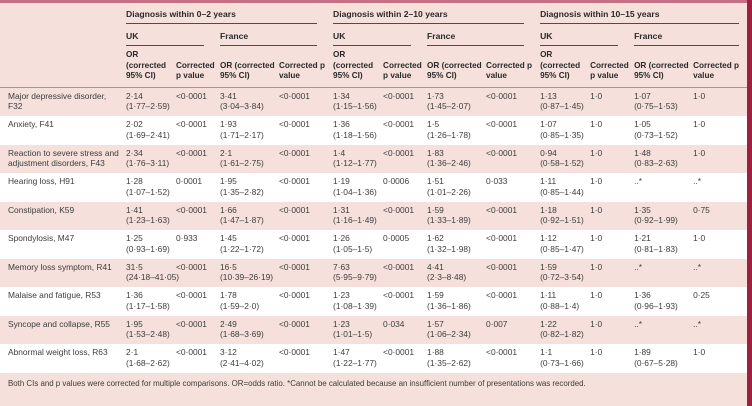  I want to click on or-value: 0·94, so click(548, 152).